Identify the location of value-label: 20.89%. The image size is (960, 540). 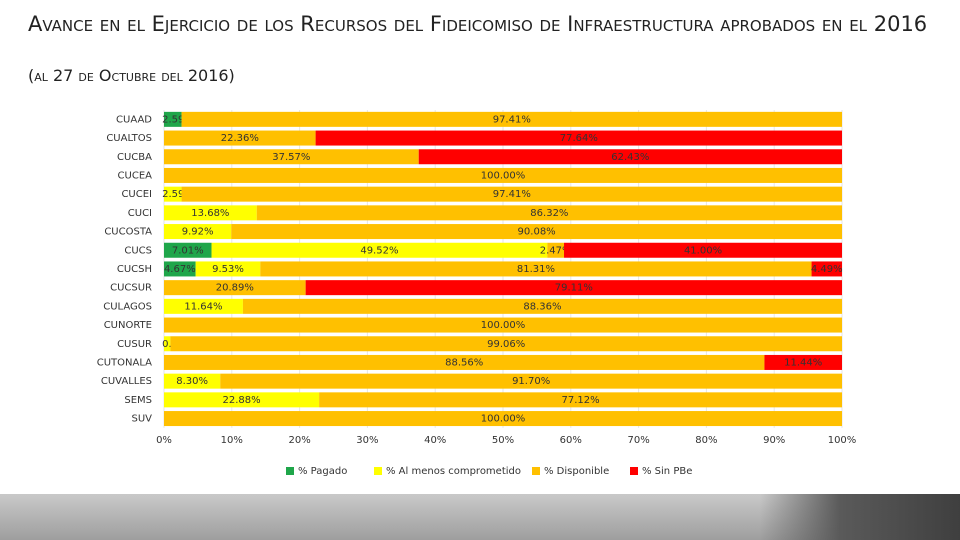
(235, 288).